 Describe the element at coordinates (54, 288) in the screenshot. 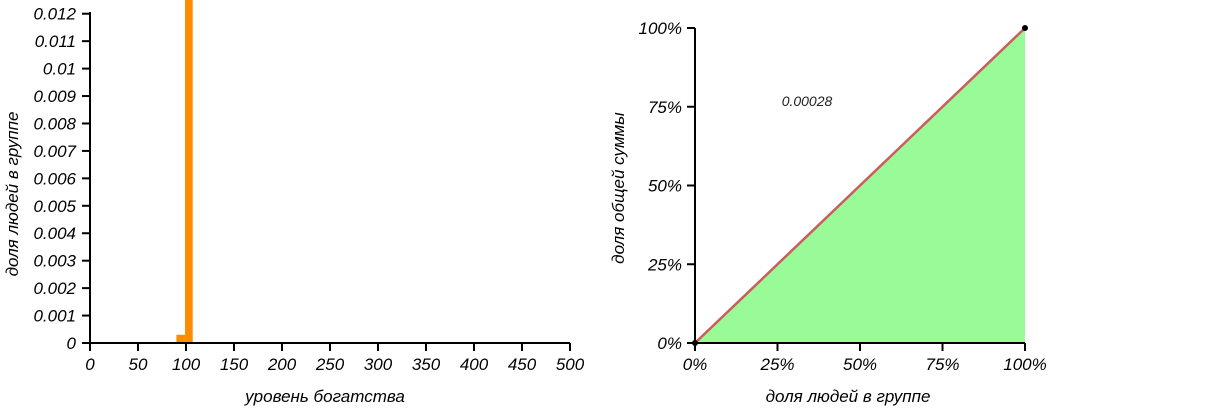

I see `y-tick-label-2: 0.002` at that location.